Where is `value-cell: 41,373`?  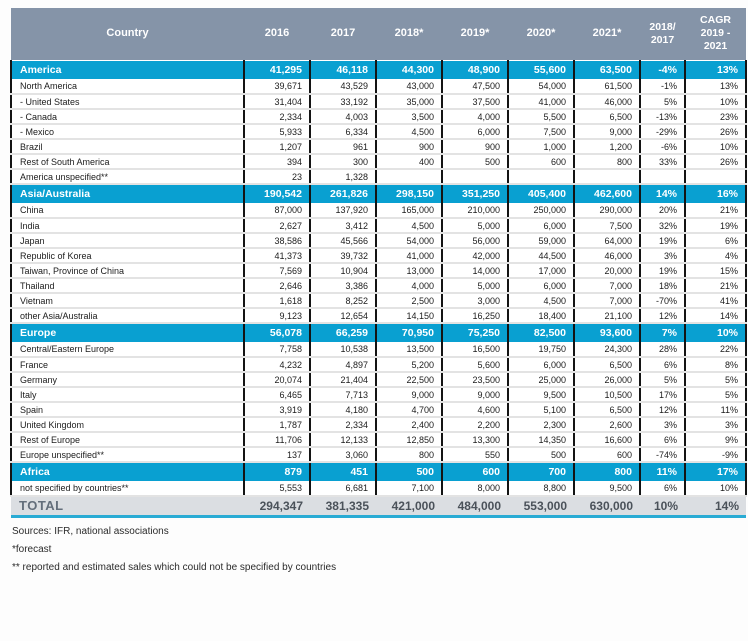 value-cell: 41,373 is located at coordinates (277, 256).